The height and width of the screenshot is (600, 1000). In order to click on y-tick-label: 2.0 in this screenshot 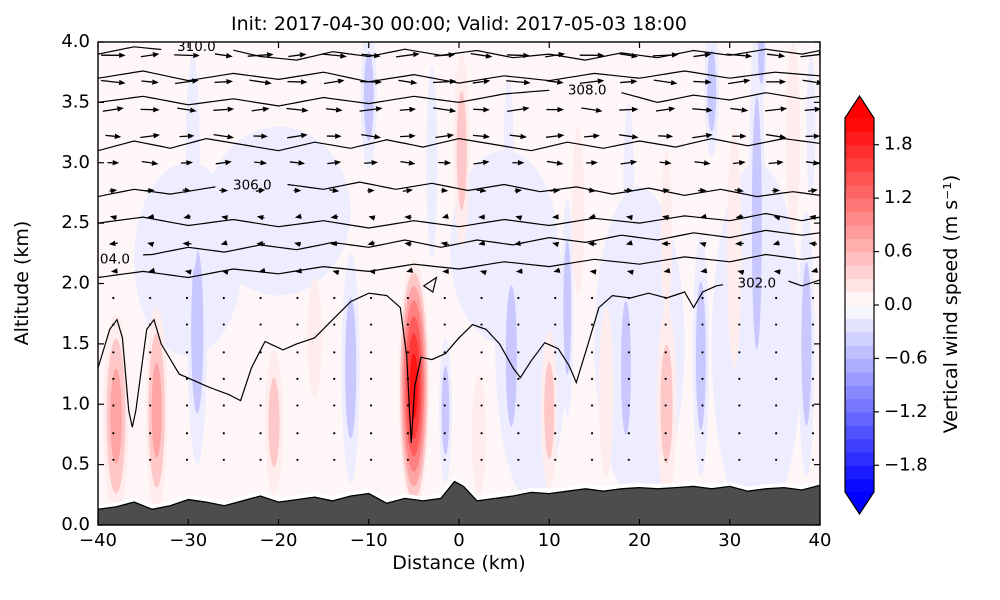, I will do `click(75, 283)`.